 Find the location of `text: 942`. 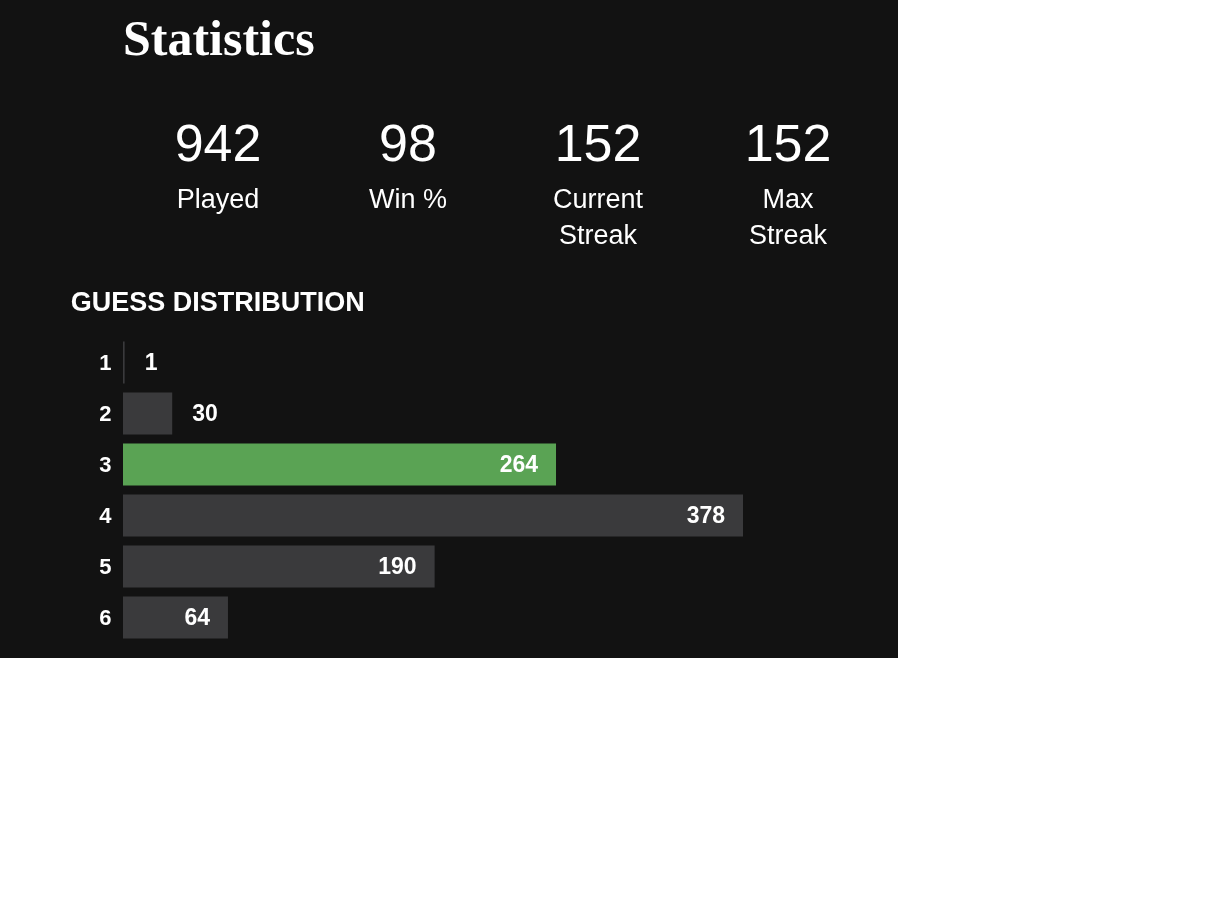

text: 942 is located at coordinates (218, 143).